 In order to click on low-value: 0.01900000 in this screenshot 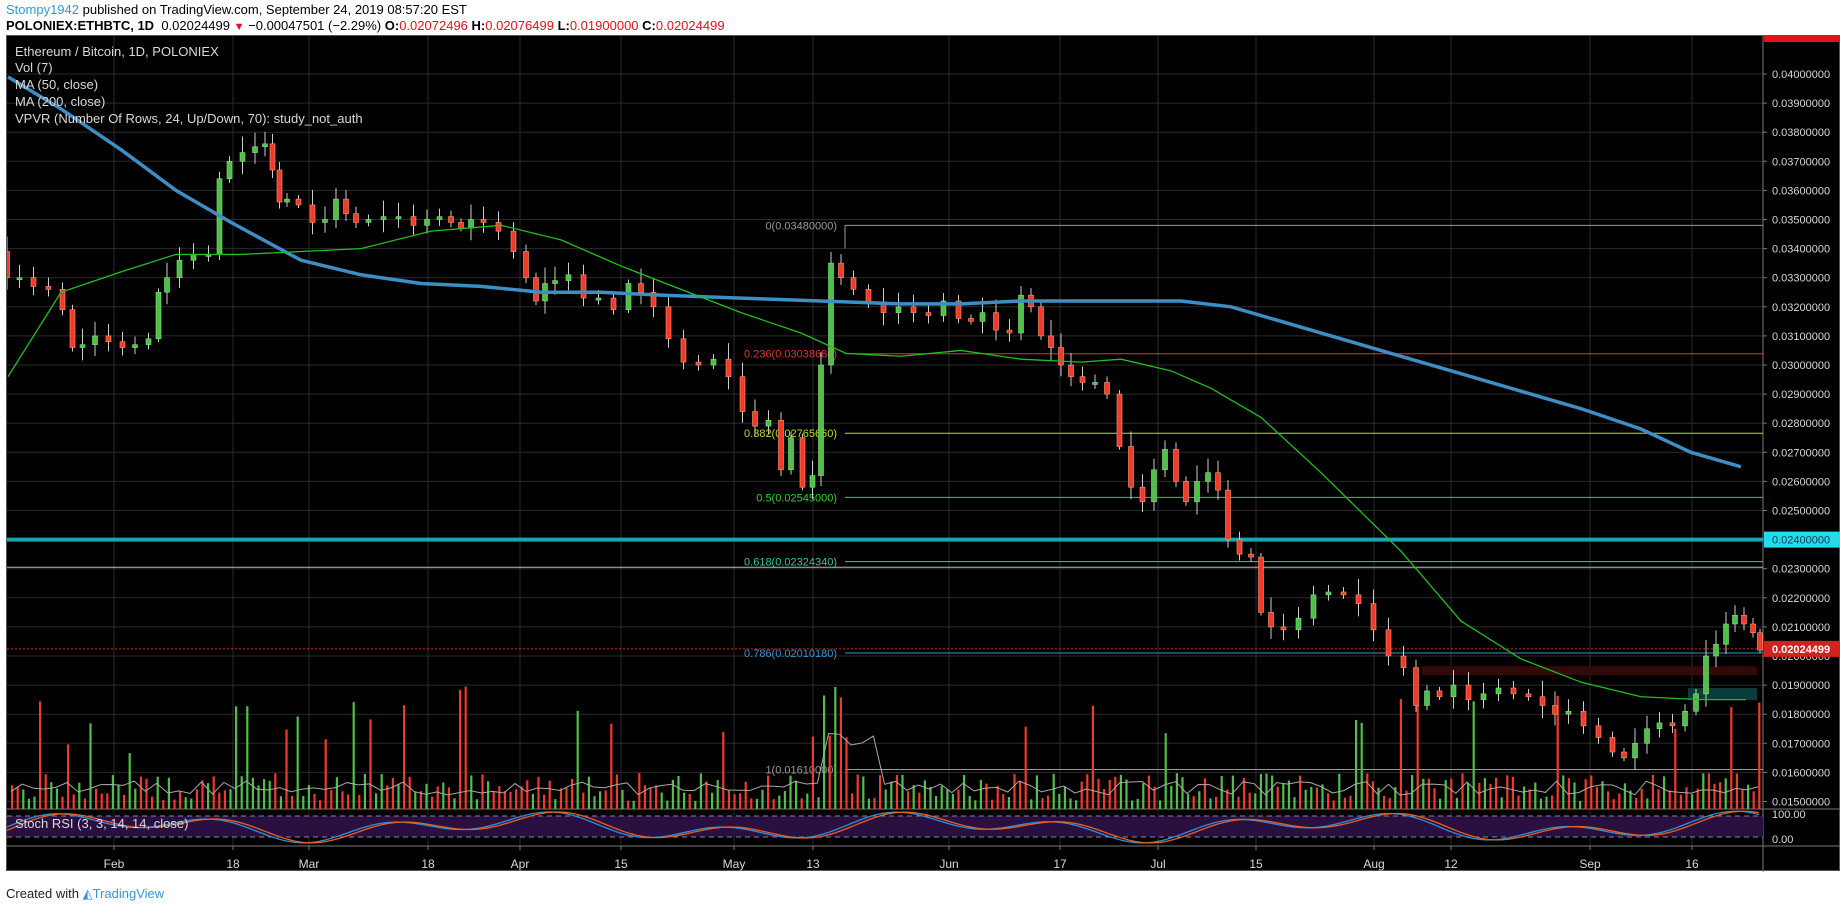, I will do `click(604, 25)`.